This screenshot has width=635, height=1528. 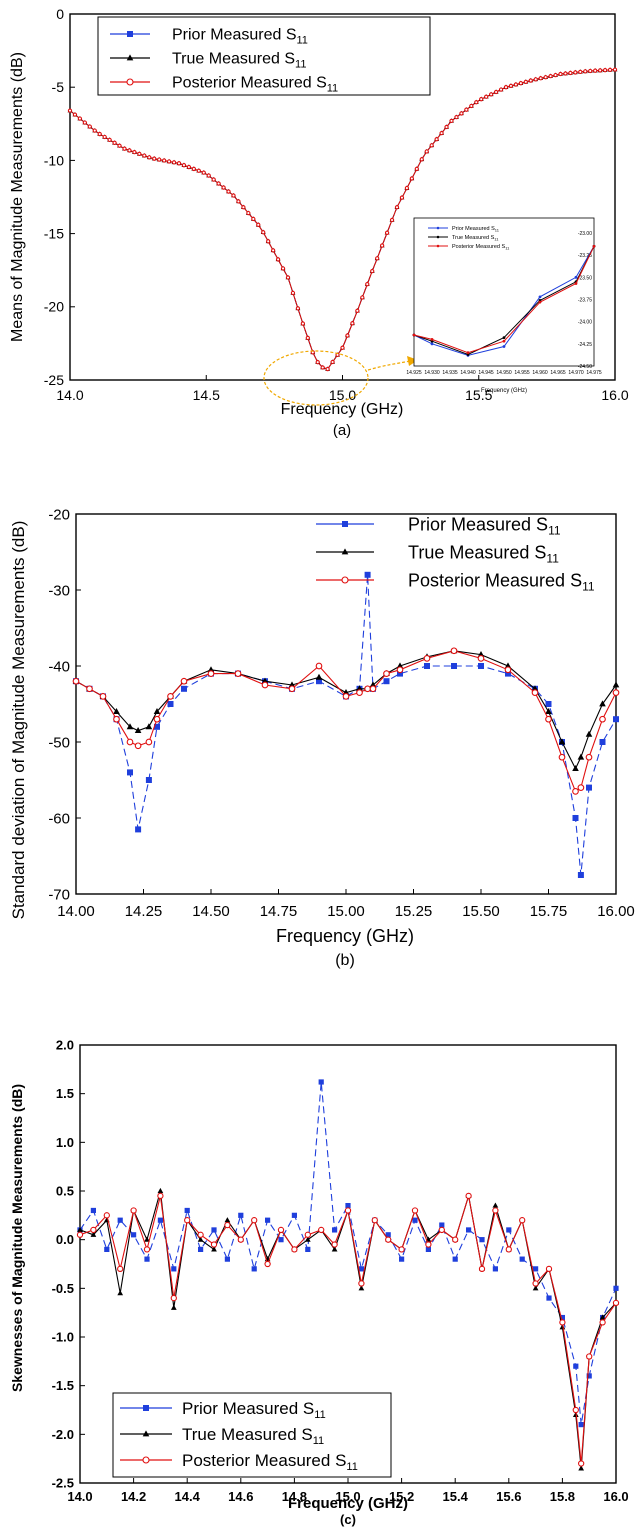 What do you see at coordinates (264, 56) in the screenshot?
I see `panel-a-legend-box` at bounding box center [264, 56].